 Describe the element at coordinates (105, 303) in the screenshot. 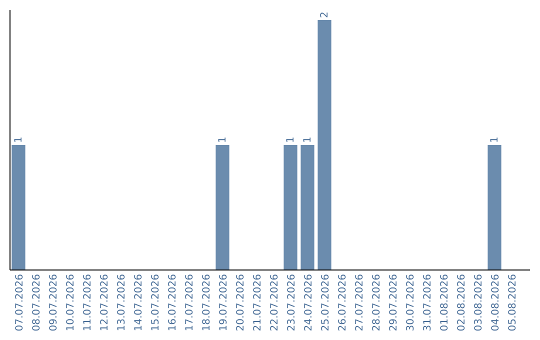

I see `x-tick-label: 12.07.2026` at that location.